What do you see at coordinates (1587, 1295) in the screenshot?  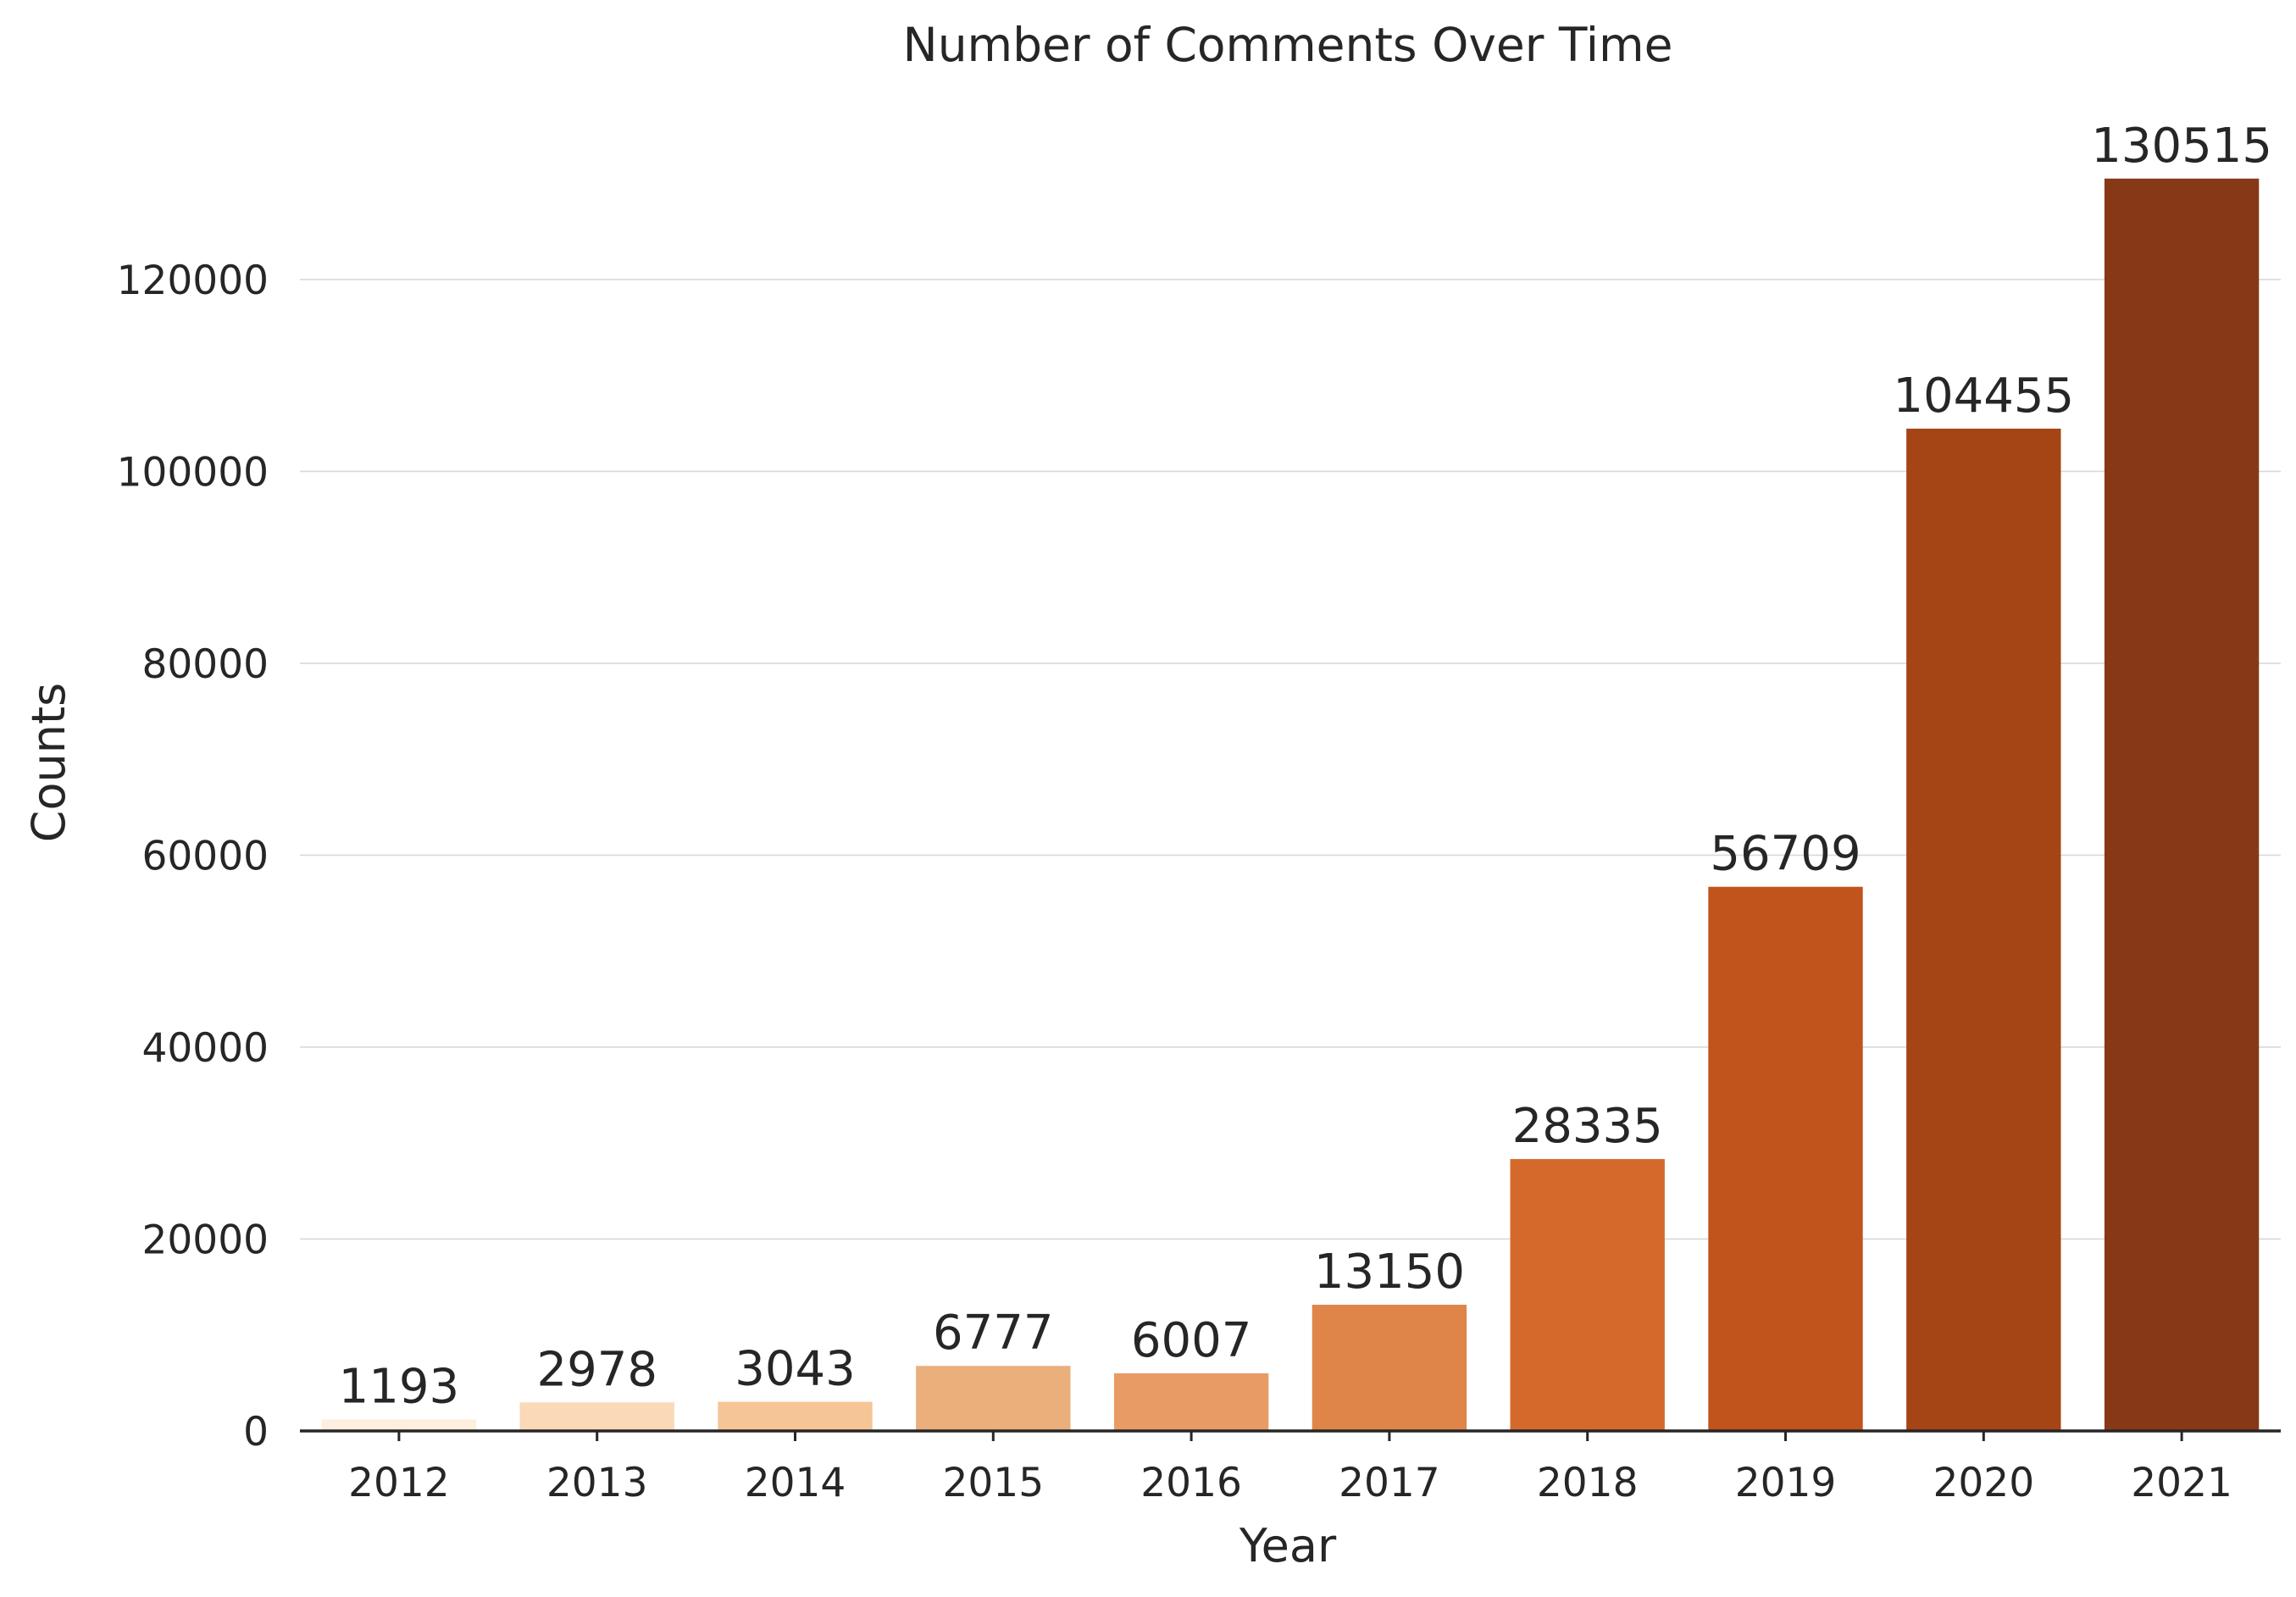 I see `bar-2018` at bounding box center [1587, 1295].